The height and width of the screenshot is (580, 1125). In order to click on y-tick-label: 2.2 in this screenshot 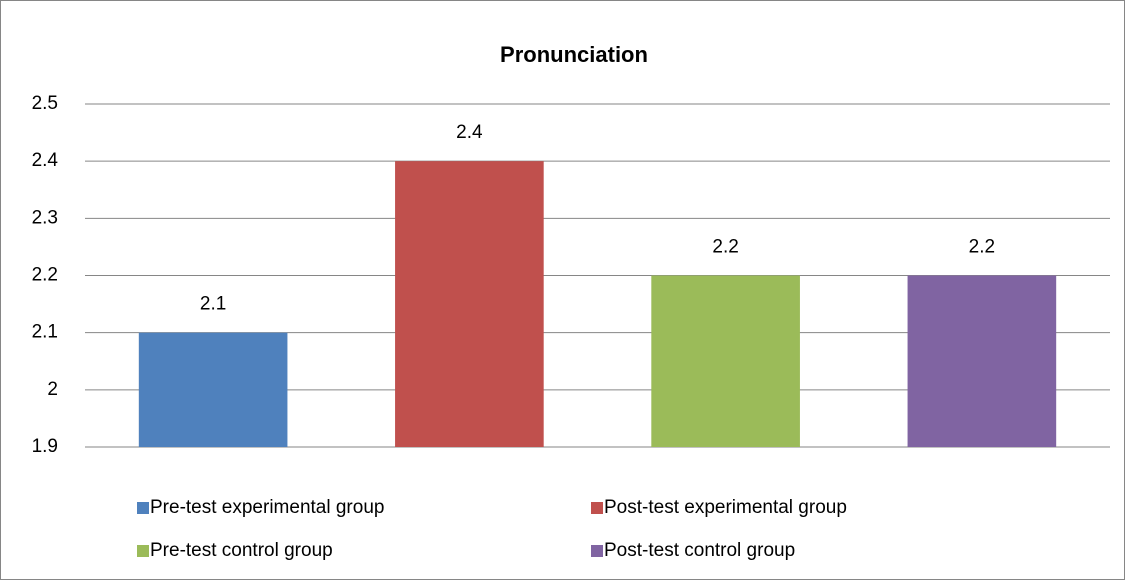, I will do `click(45, 275)`.